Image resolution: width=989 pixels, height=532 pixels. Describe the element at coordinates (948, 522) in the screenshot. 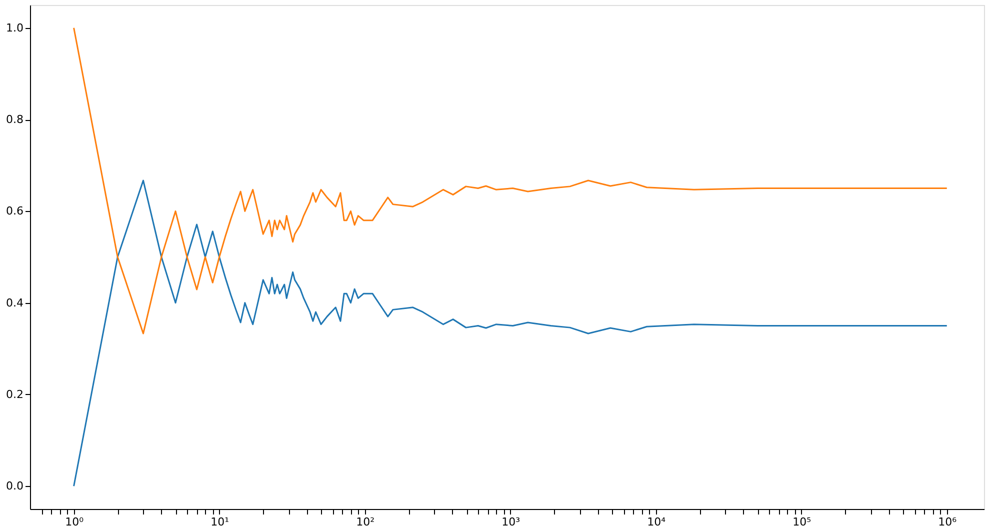

I see `x-tick-label: 10⁶` at that location.